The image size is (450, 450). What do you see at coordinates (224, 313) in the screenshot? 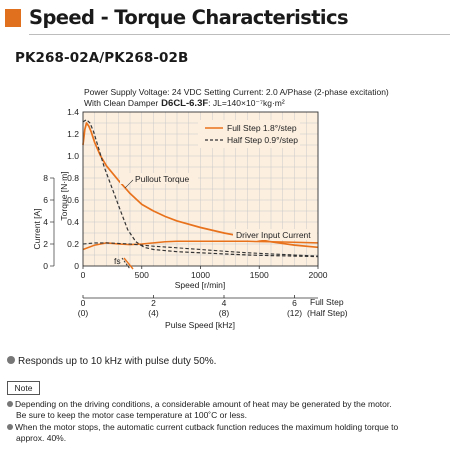
I see `half-step-tick-label: (8)` at bounding box center [224, 313].